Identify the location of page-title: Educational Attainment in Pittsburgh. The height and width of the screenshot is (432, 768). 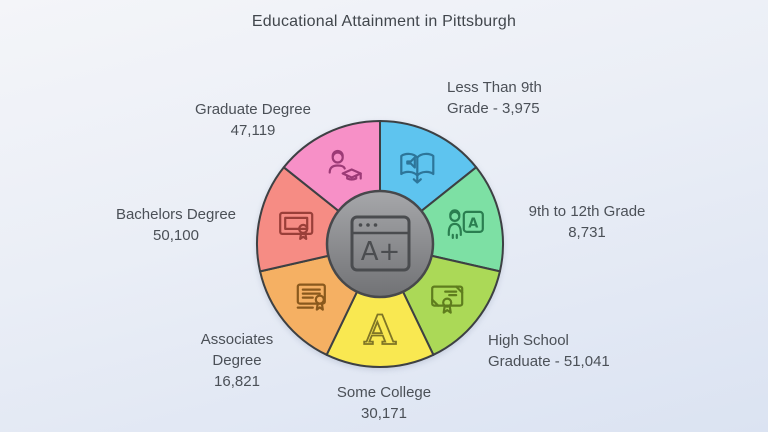
(384, 21).